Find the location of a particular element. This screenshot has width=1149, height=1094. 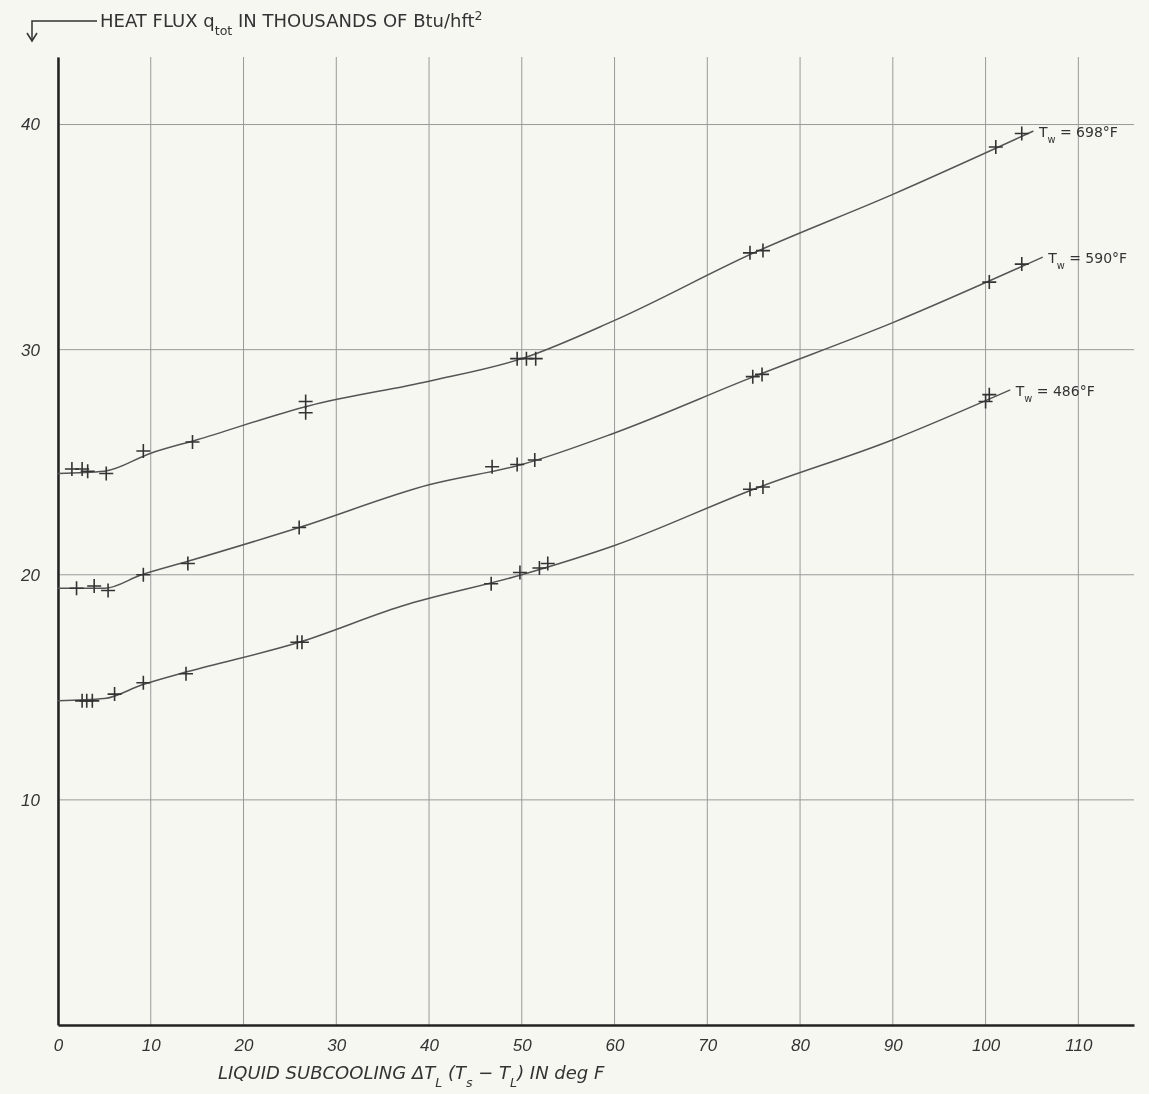

y-tick-label: 20 is located at coordinates (30, 575).